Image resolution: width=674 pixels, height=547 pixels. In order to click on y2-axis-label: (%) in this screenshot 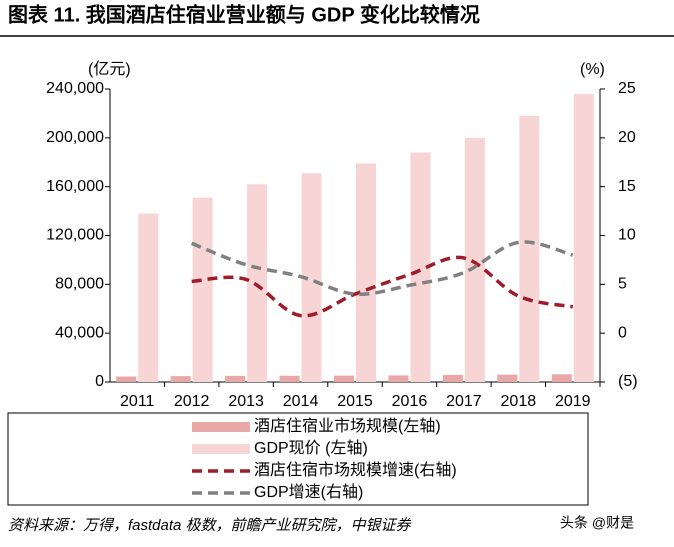, I will do `click(592, 69)`.